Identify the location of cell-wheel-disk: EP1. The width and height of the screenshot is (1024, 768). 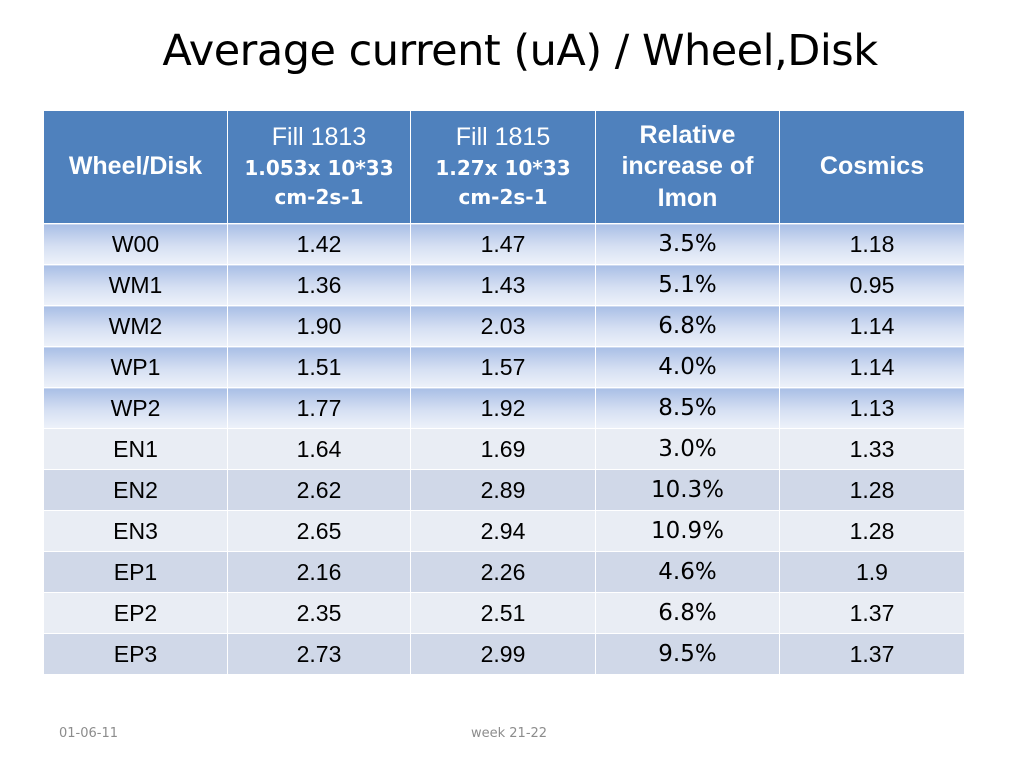
(135, 572).